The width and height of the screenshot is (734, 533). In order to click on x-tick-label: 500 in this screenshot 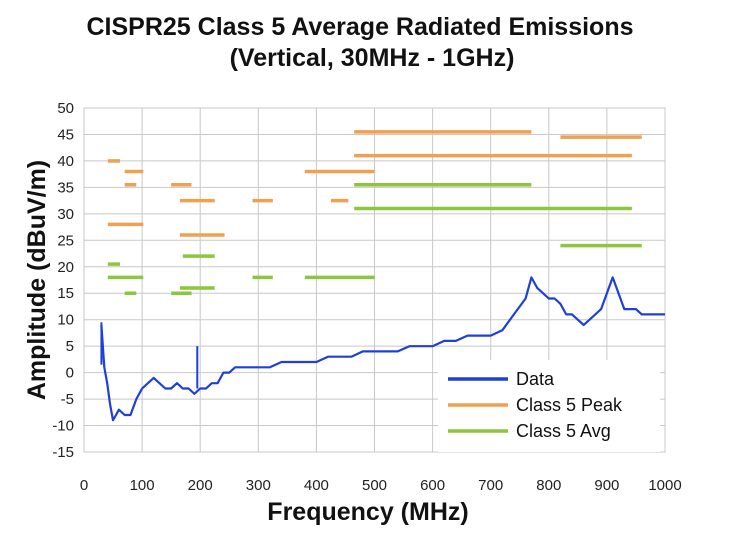, I will do `click(374, 485)`.